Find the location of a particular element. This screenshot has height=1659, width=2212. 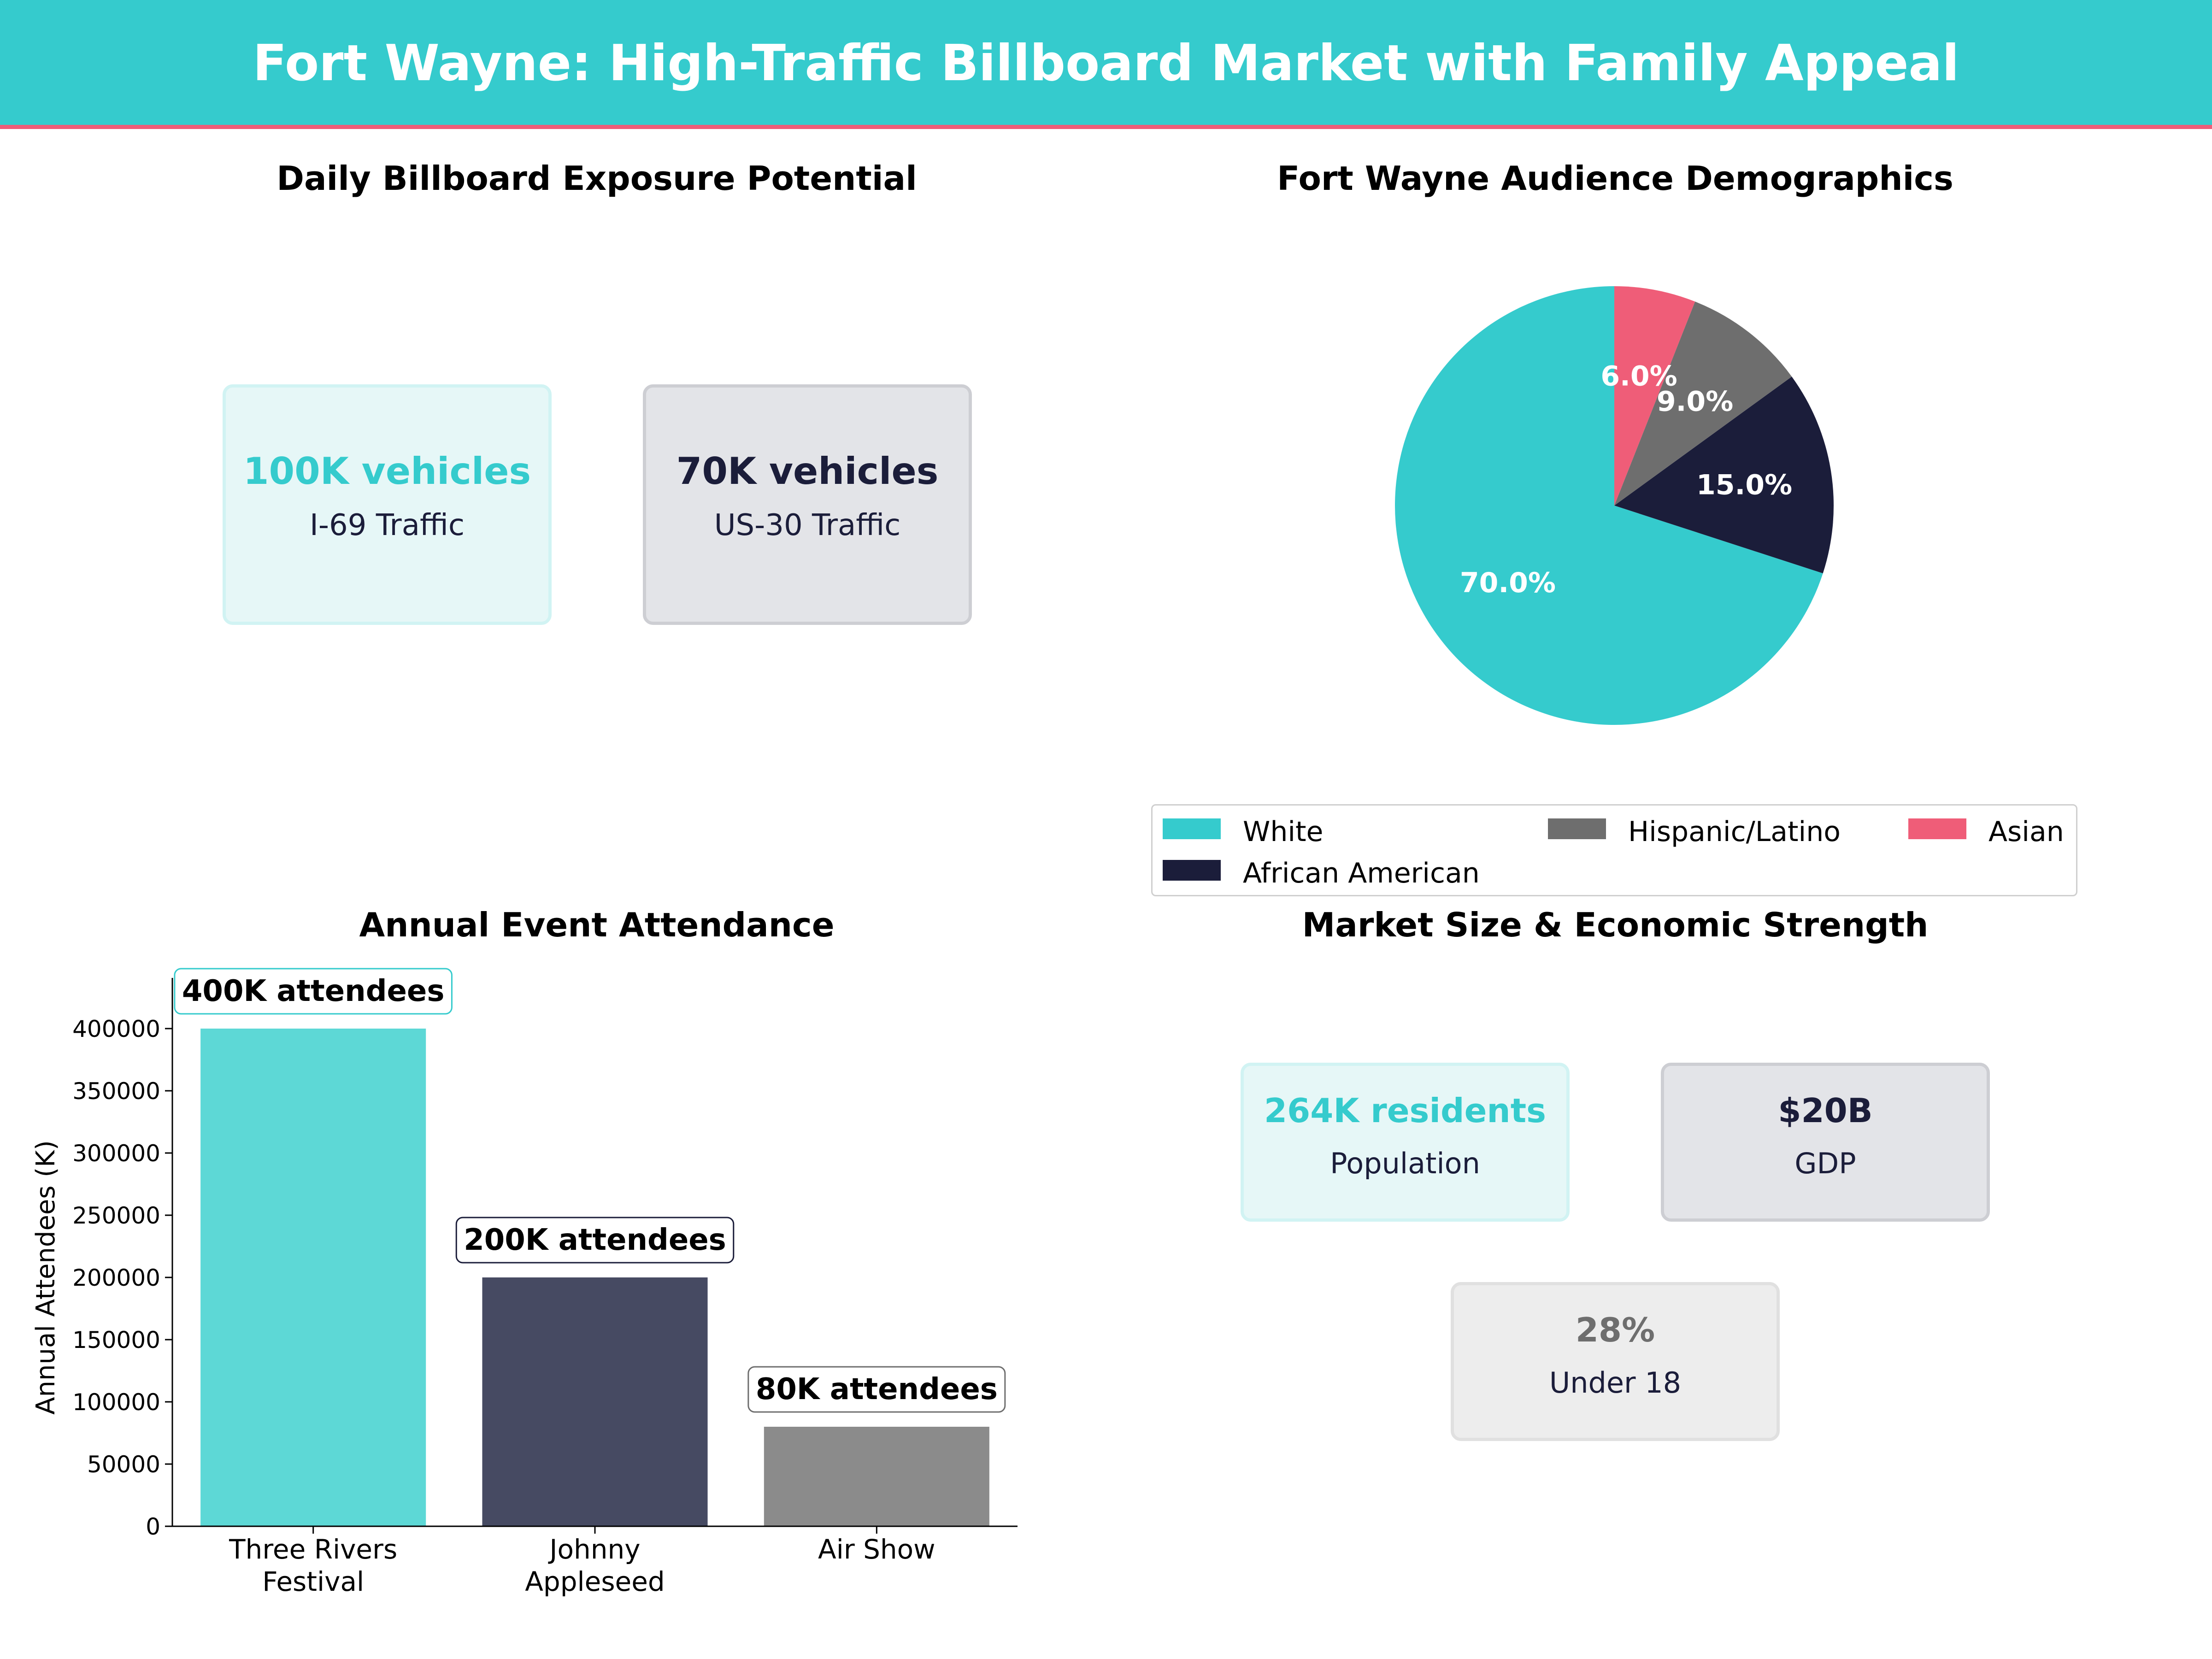

i69-traffic-label: I-69 Traffic is located at coordinates (387, 525).